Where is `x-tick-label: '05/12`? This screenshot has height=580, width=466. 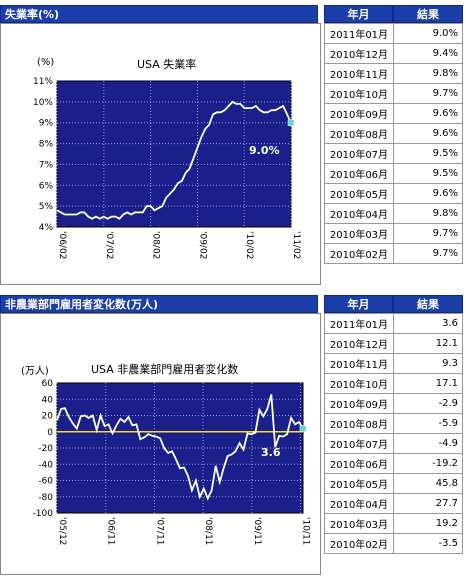
x-tick-label: '05/12 is located at coordinates (62, 531).